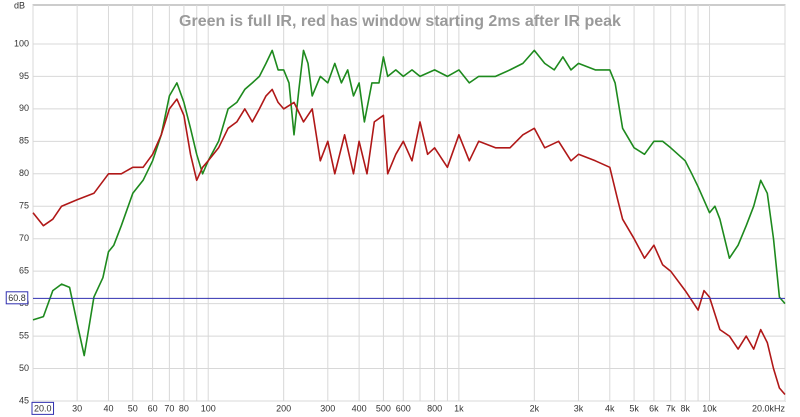 This screenshot has width=800, height=417. What do you see at coordinates (634, 408) in the screenshot?
I see `x-tick-label: 5k` at bounding box center [634, 408].